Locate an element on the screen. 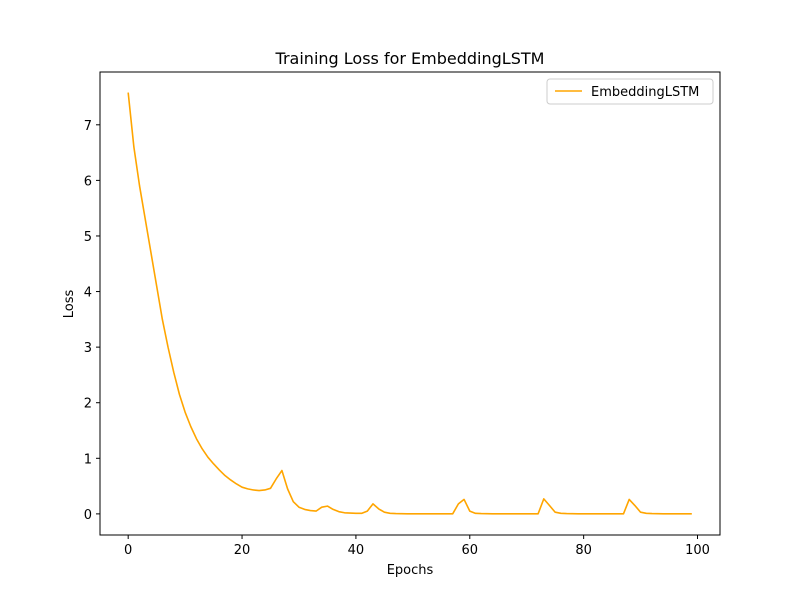 The height and width of the screenshot is (600, 800). y-tick-label: 2 is located at coordinates (88, 404).